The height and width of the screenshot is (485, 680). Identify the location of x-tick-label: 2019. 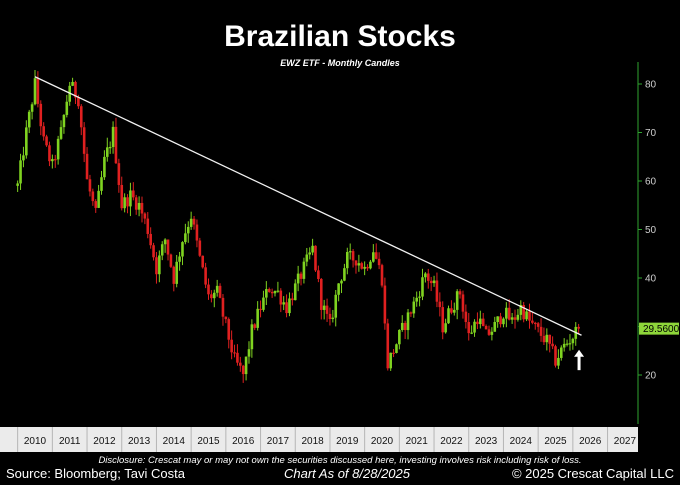
(347, 441).